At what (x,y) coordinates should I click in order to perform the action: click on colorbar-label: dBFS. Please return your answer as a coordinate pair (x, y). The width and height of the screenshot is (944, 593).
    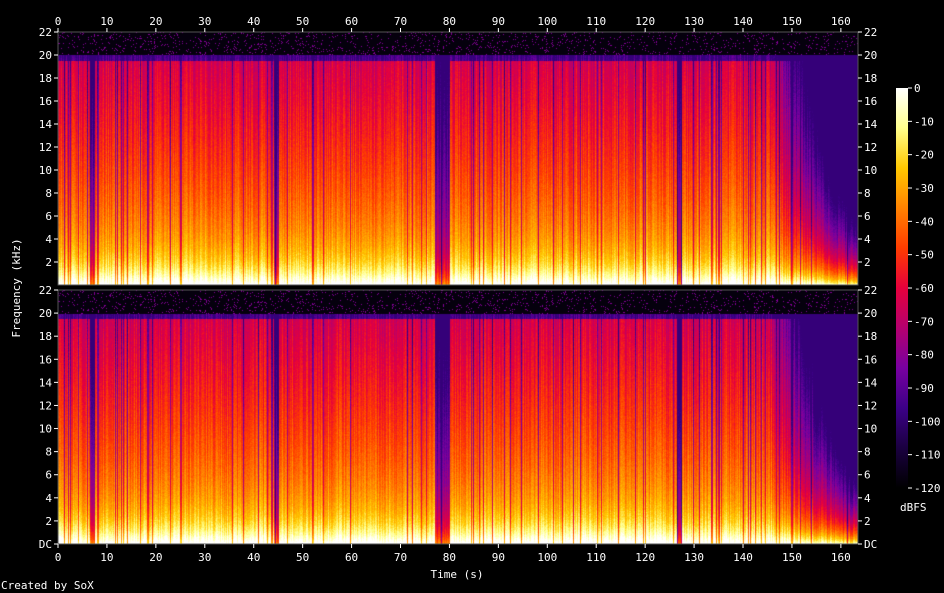
    Looking at the image, I should click on (913, 507).